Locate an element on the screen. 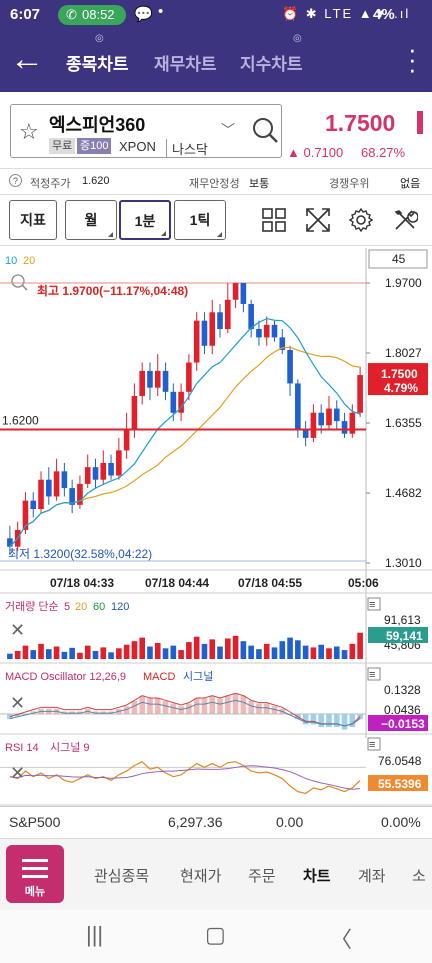  y-tick-label: 1.6355 is located at coordinates (403, 423).